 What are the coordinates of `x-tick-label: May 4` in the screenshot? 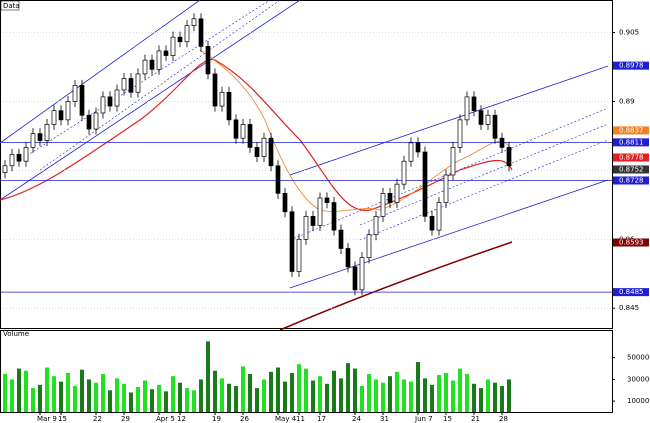 It's located at (286, 419).